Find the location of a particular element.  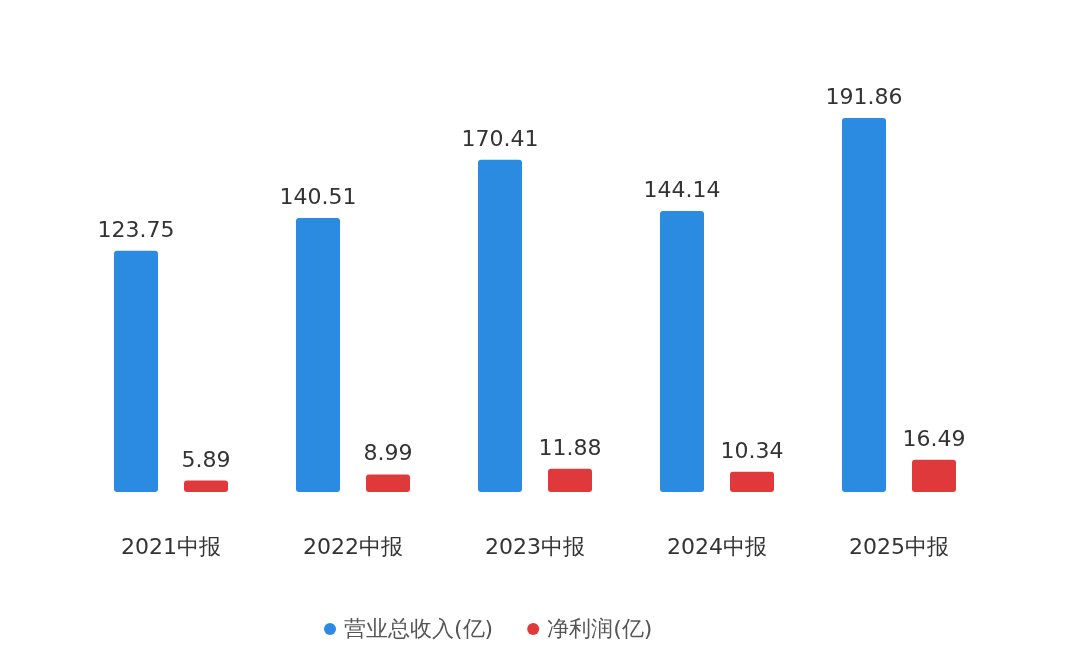

data-label: 140.51 is located at coordinates (318, 197).